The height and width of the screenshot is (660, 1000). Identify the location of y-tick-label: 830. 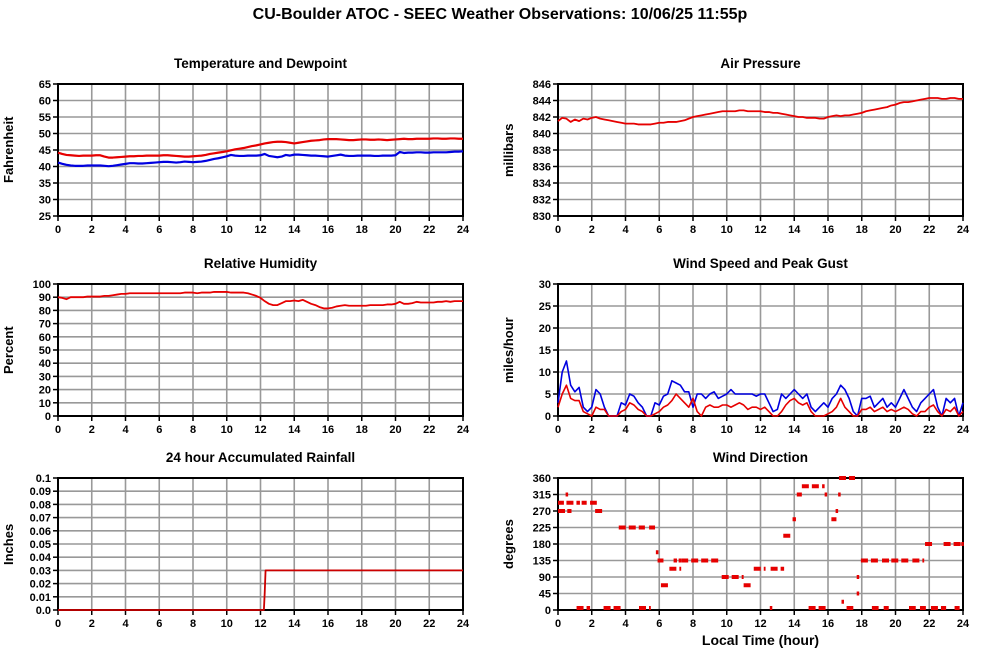
(542, 217).